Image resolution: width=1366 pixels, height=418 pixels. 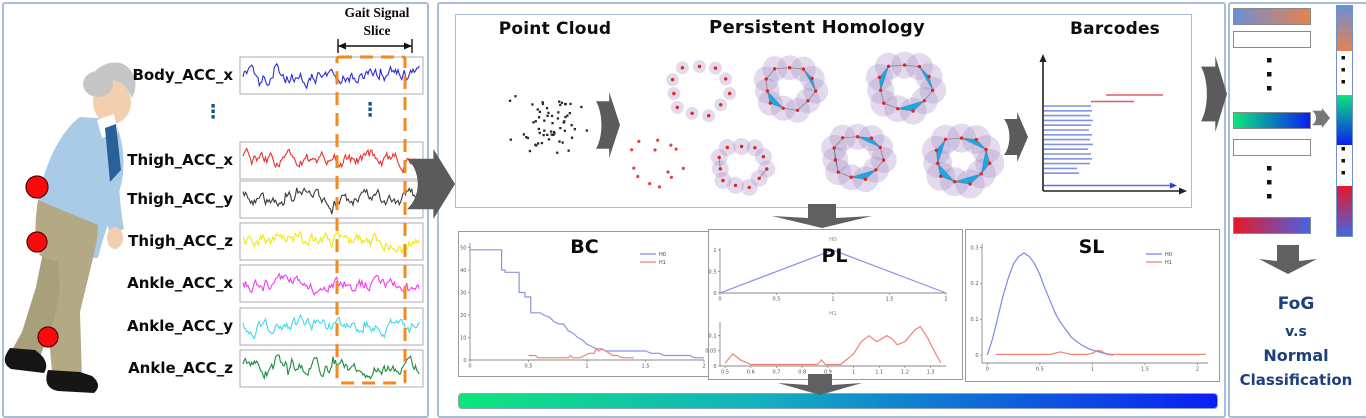 I want to click on feature-vector-gradient-bar, so click(x=838, y=401).